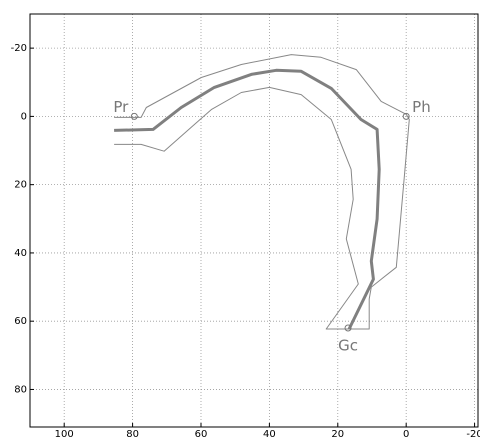  What do you see at coordinates (473, 434) in the screenshot?
I see `x-tick-label: -20` at bounding box center [473, 434].